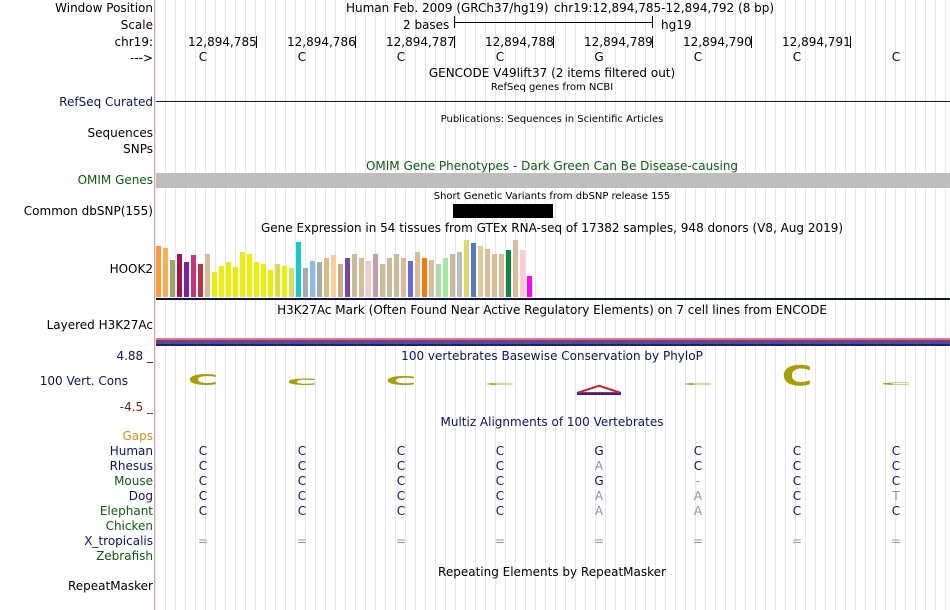  Describe the element at coordinates (222, 42) in the screenshot. I see `coordinate-tick-label: 12,894,785` at that location.